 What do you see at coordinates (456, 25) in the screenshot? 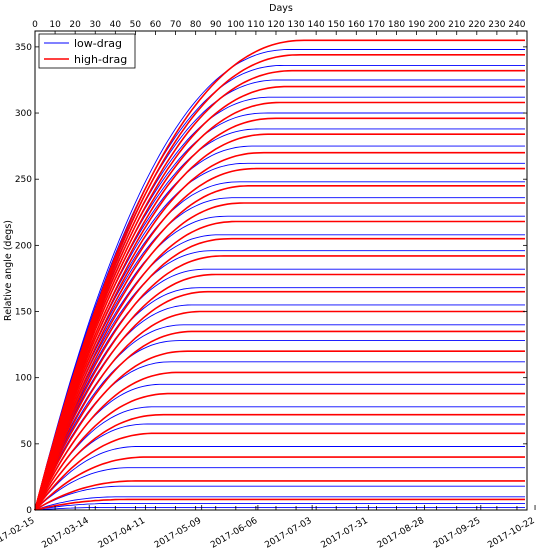
I see `top-tick-label: 210` at bounding box center [456, 25].